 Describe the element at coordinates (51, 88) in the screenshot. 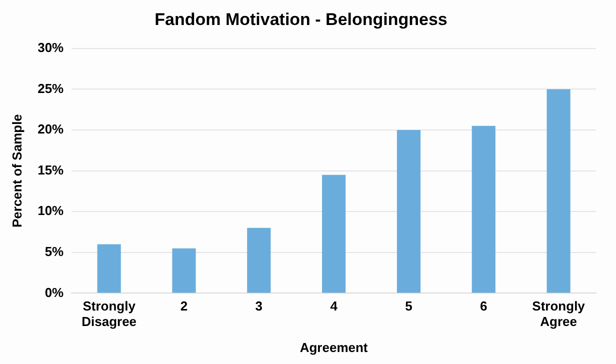

I see `y-tick-label: 25%` at that location.